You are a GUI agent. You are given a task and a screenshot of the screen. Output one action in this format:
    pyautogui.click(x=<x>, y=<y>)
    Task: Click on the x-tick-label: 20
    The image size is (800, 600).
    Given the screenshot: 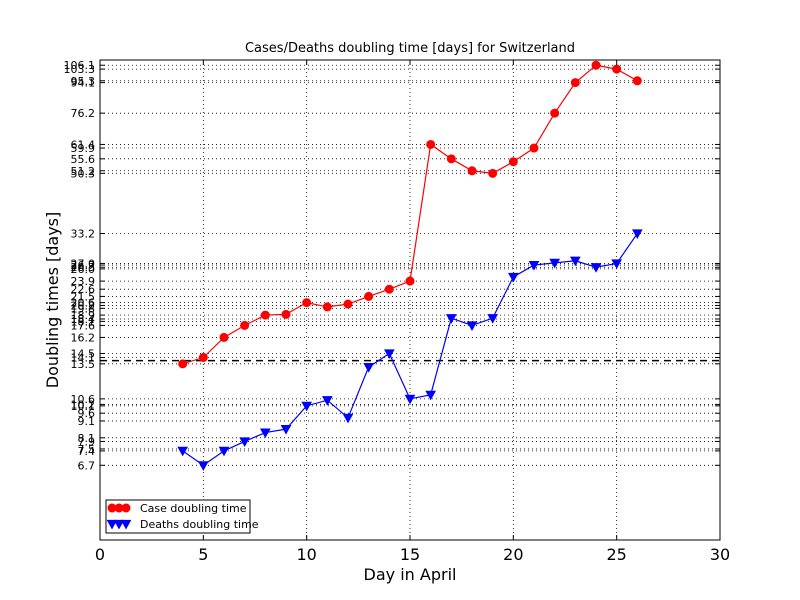 What is the action you would take?
    pyautogui.click(x=513, y=554)
    